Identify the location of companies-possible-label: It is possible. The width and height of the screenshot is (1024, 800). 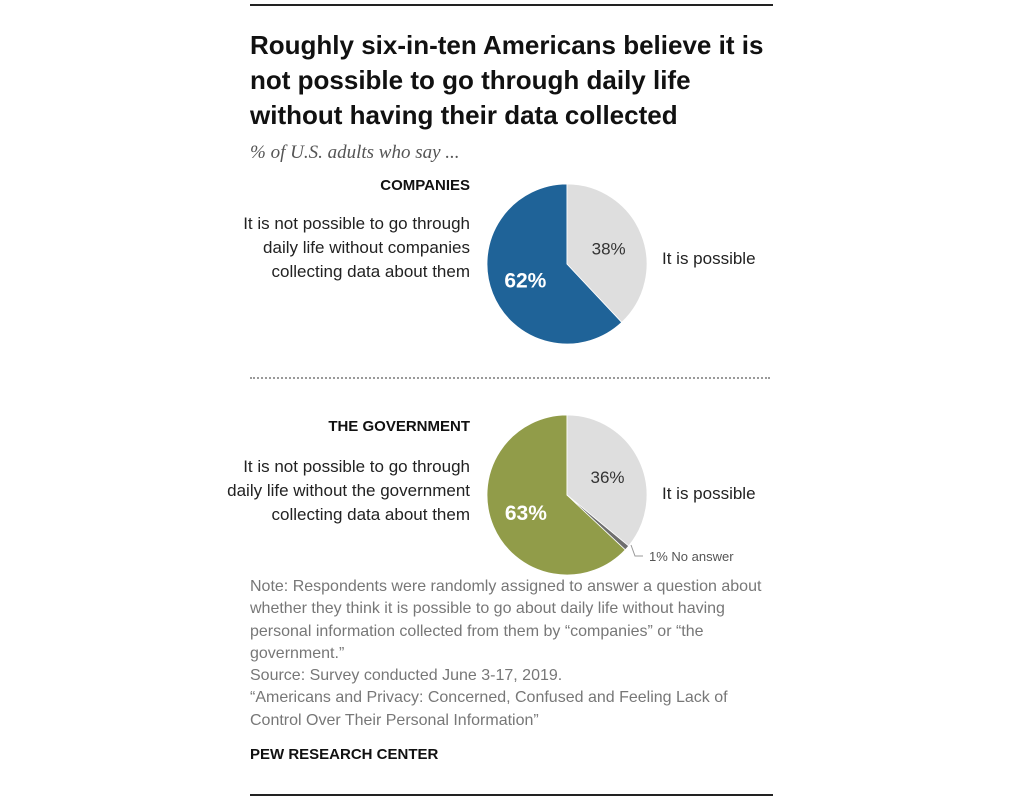
(709, 258).